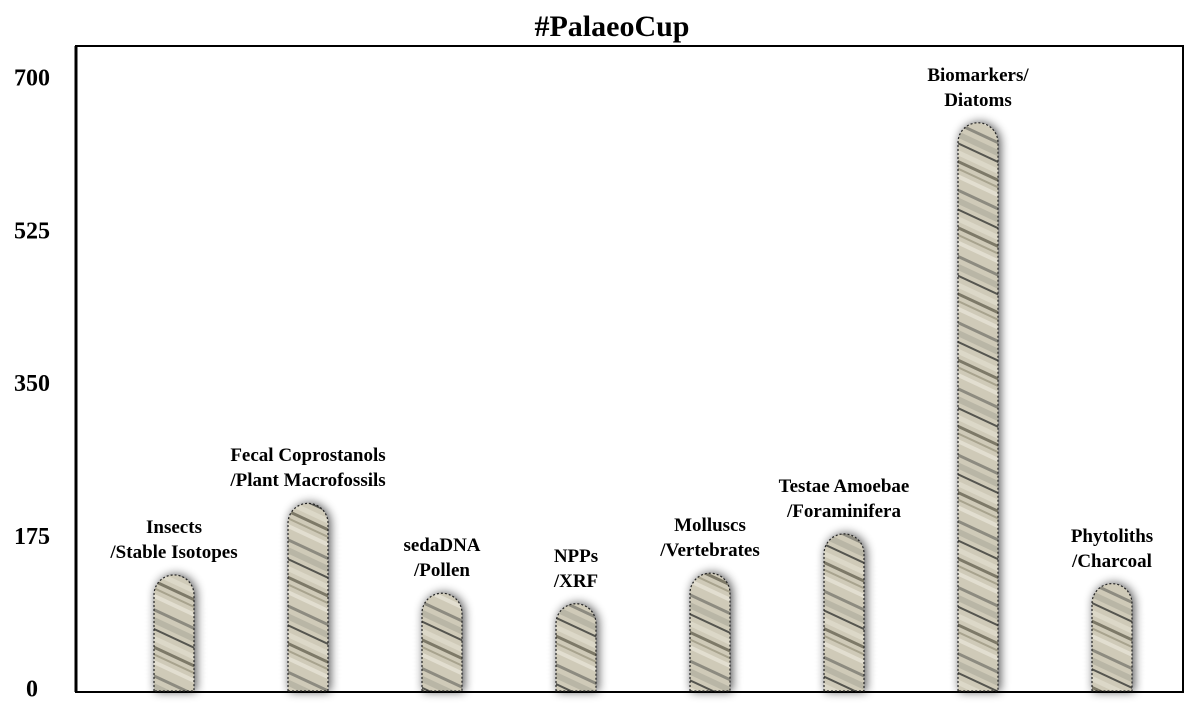 The width and height of the screenshot is (1200, 711). I want to click on y-tick-label: 700, so click(32, 79).